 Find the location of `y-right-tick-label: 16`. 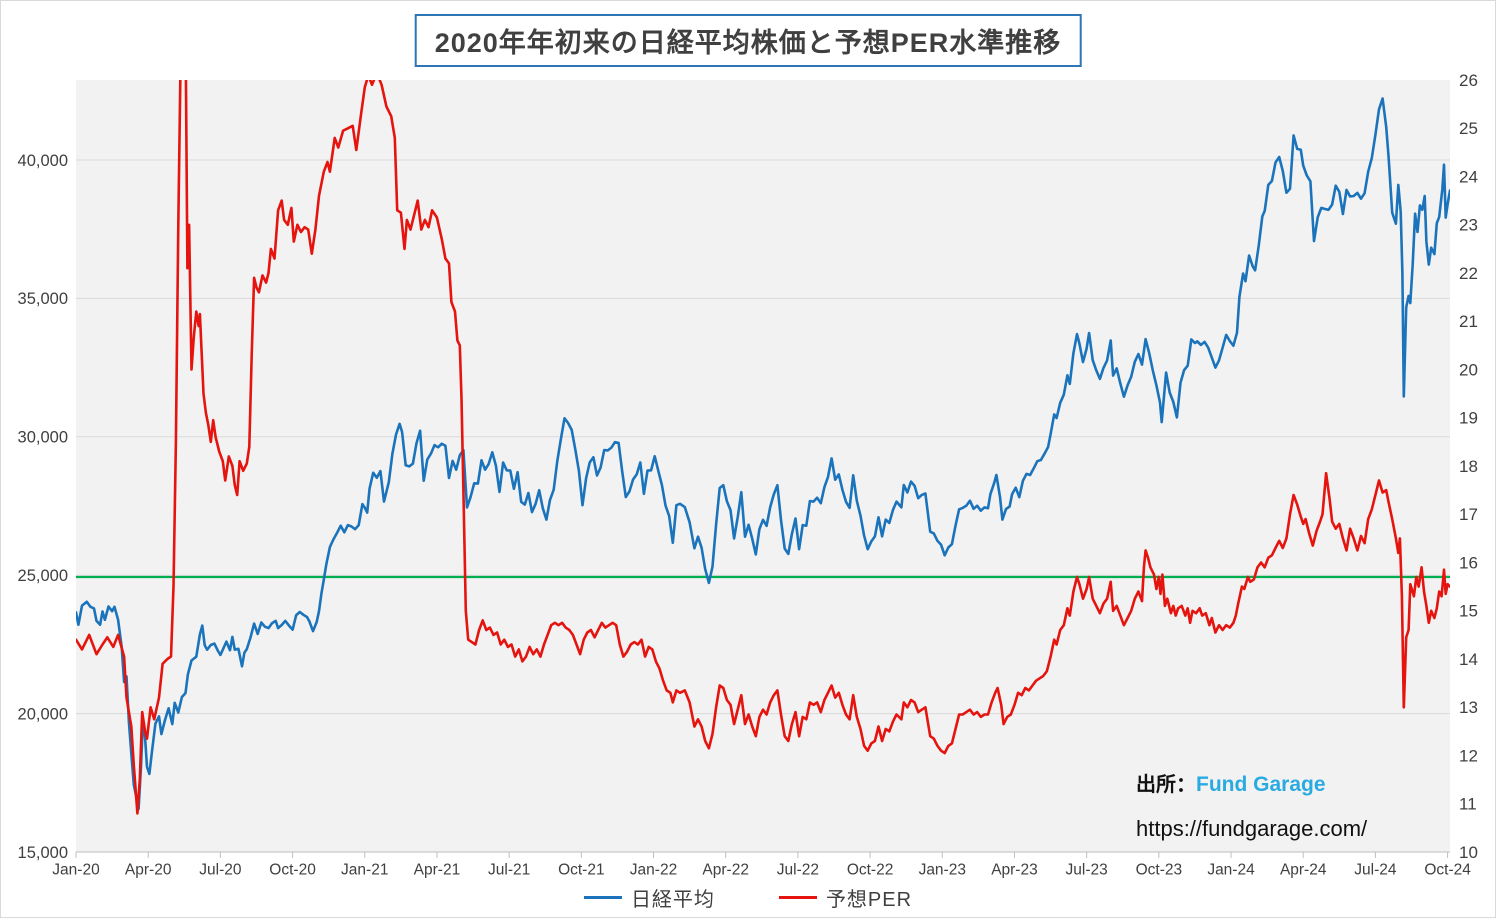

y-right-tick-label: 16 is located at coordinates (1468, 562).